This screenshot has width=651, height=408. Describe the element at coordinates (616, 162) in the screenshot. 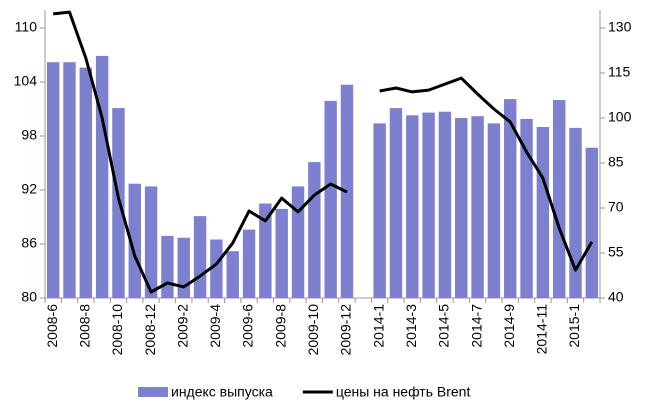

I see `y2-tick-label: 85` at that location.